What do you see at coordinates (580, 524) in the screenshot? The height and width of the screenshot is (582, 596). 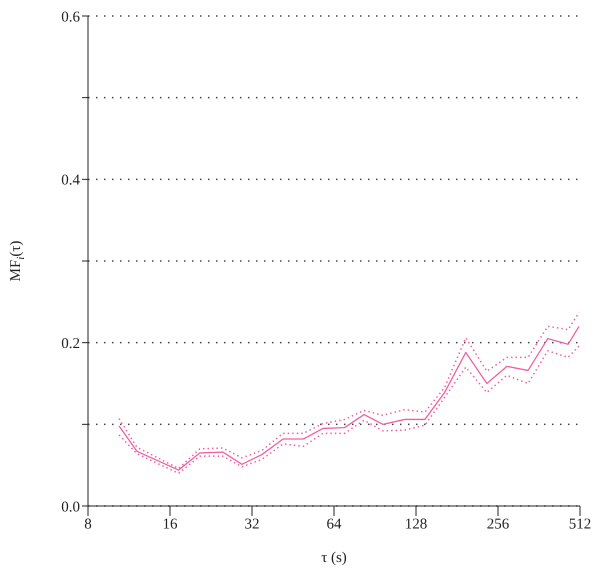 I see `x-tick-label: 512` at bounding box center [580, 524].